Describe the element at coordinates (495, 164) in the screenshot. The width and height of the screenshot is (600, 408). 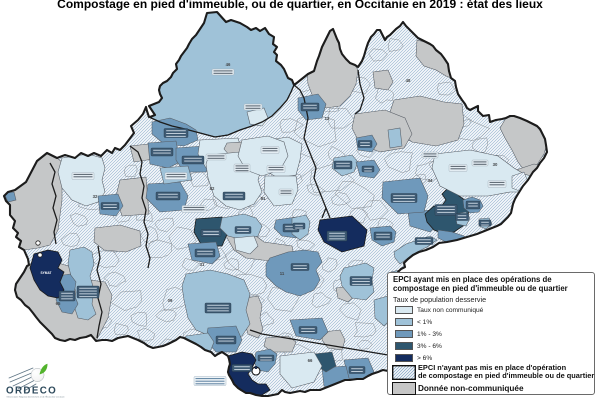
I see `svg-text: 30` at that location.